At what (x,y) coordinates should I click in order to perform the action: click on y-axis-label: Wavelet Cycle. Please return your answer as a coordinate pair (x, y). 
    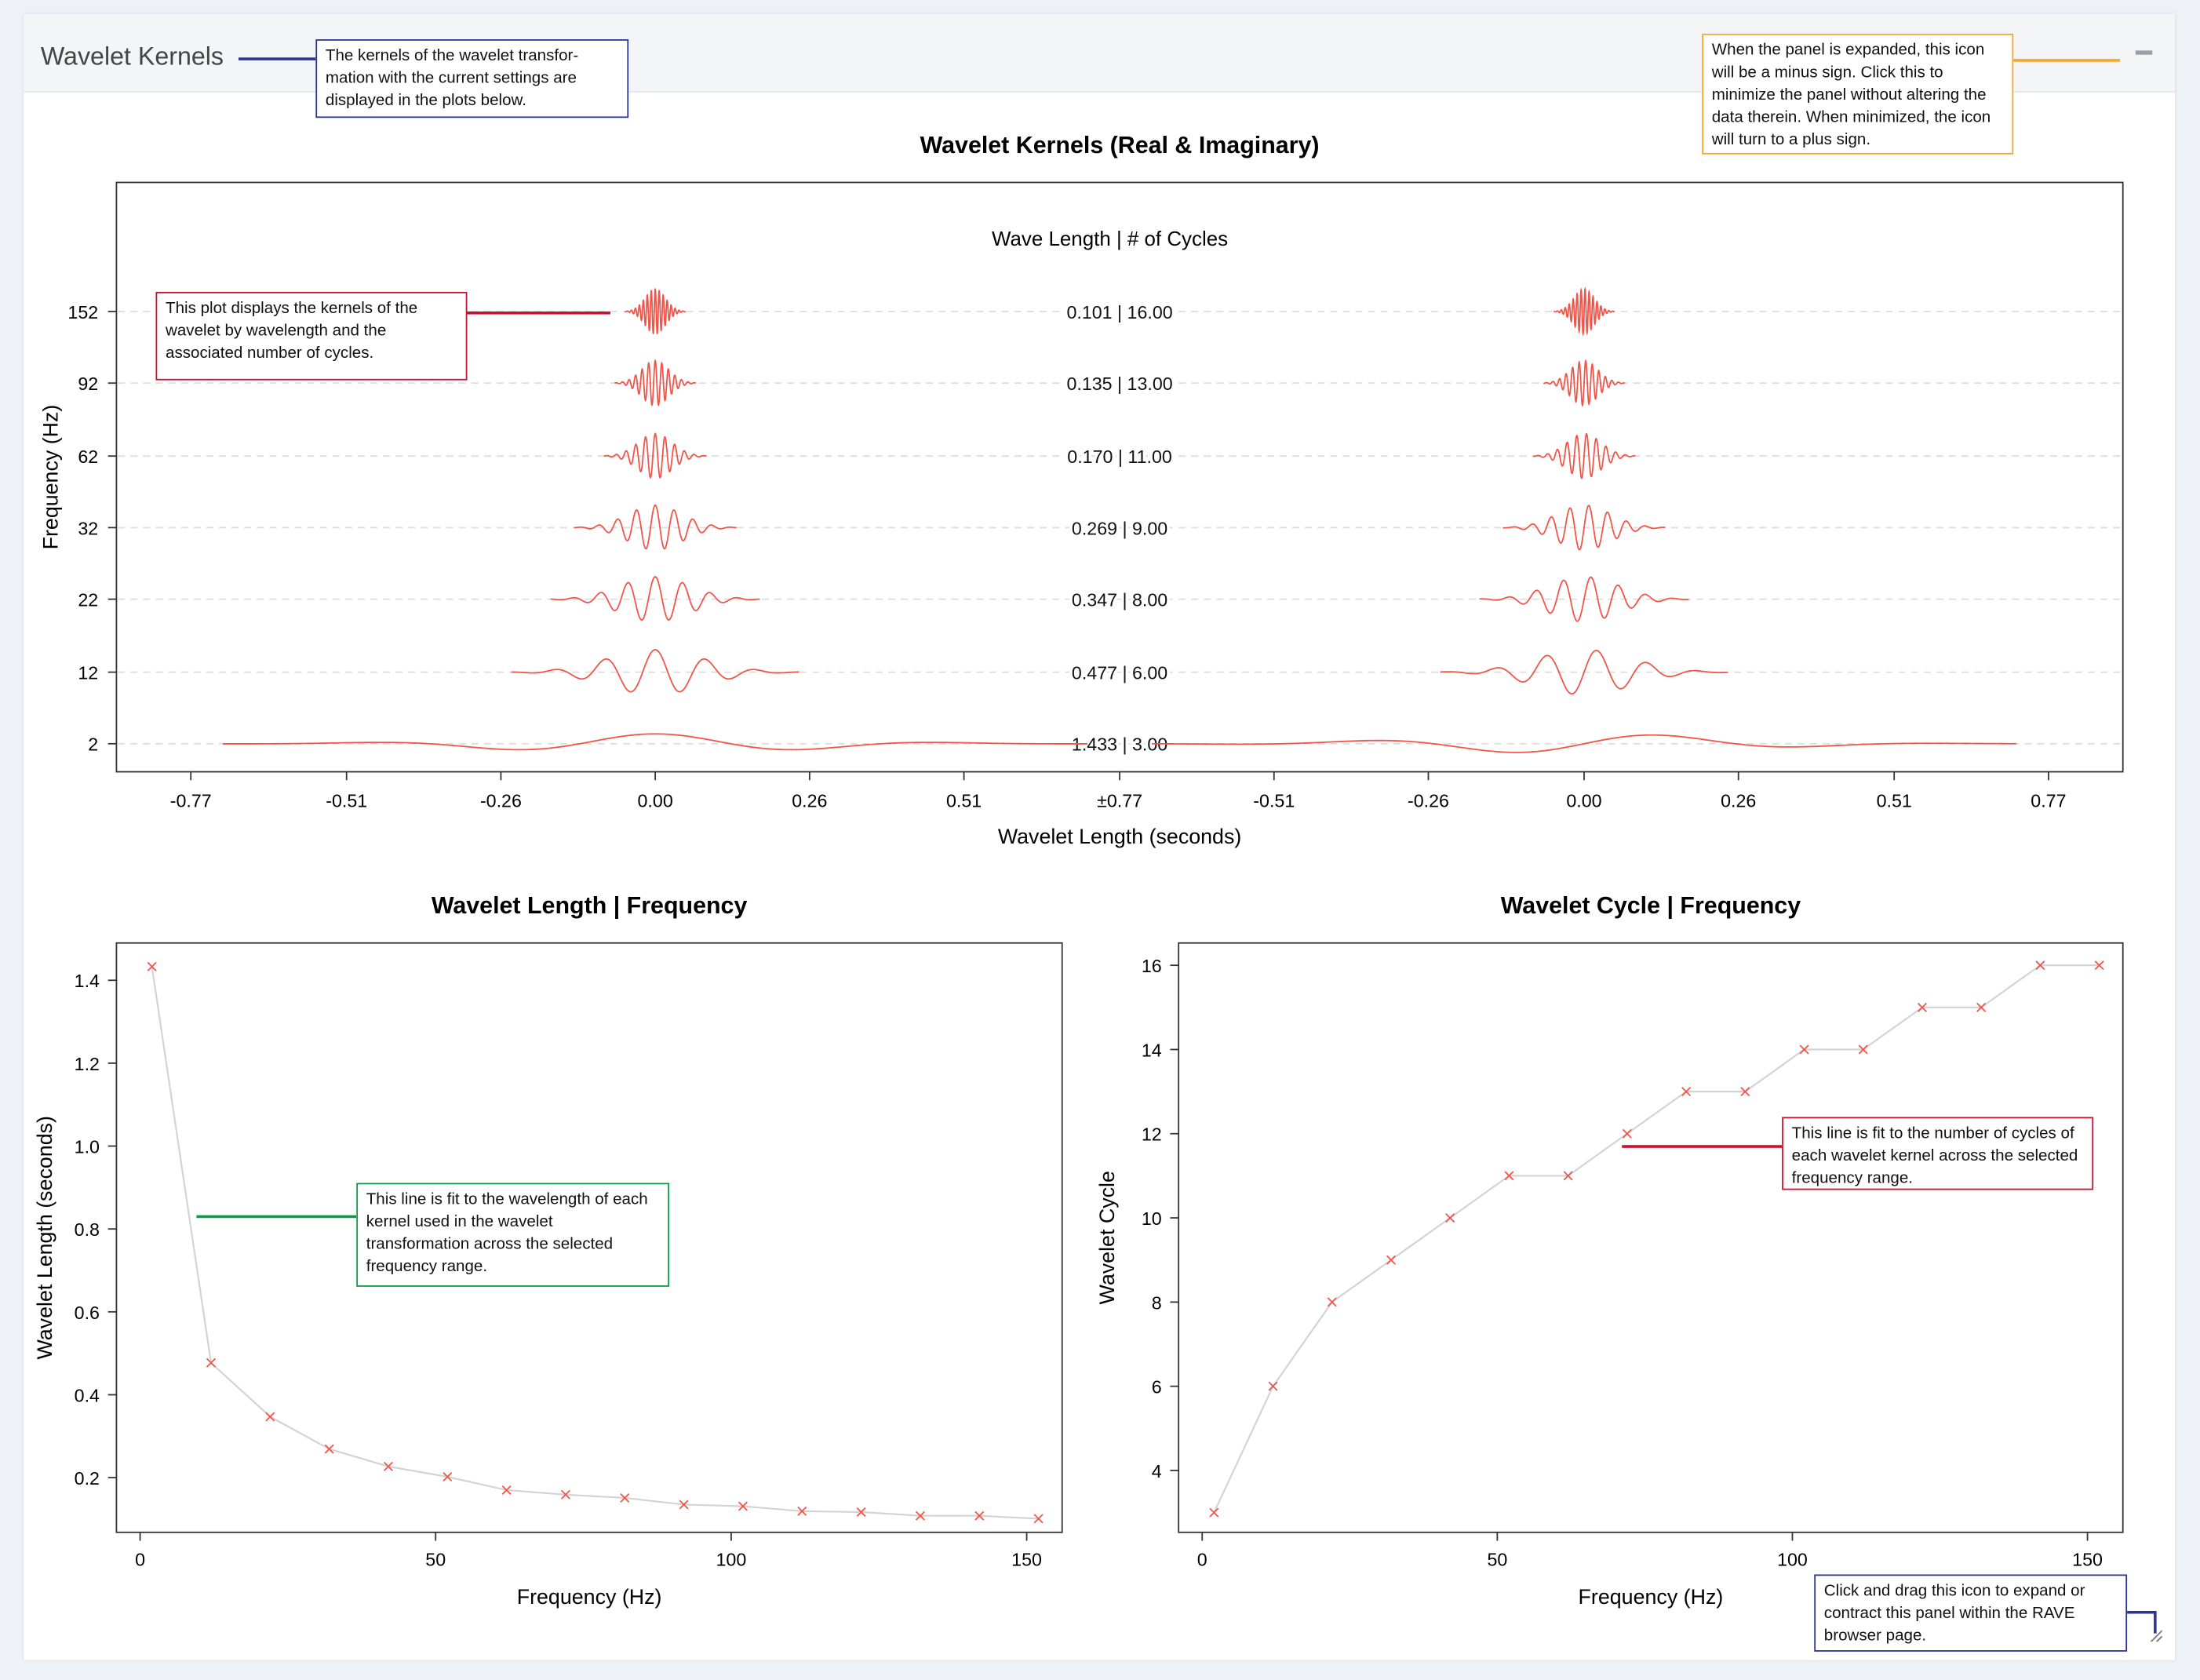
    Looking at the image, I should click on (1107, 1237).